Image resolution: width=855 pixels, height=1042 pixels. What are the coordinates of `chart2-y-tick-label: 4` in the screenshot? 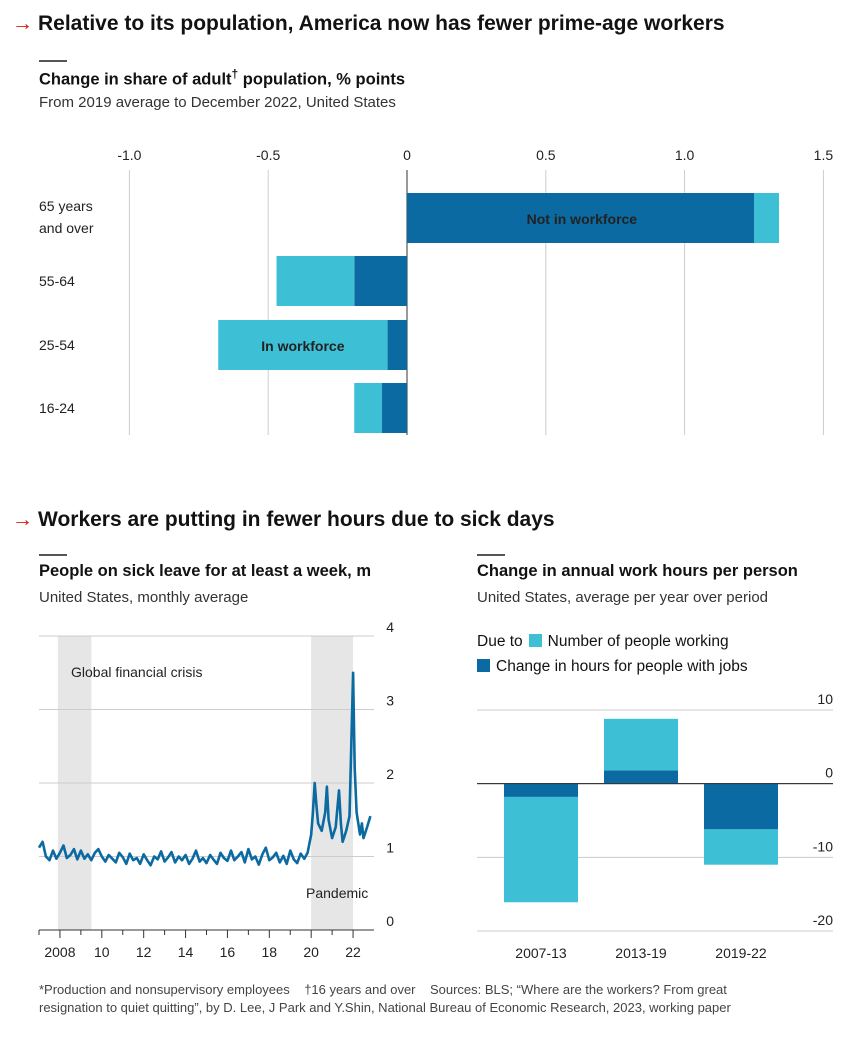 It's located at (390, 627).